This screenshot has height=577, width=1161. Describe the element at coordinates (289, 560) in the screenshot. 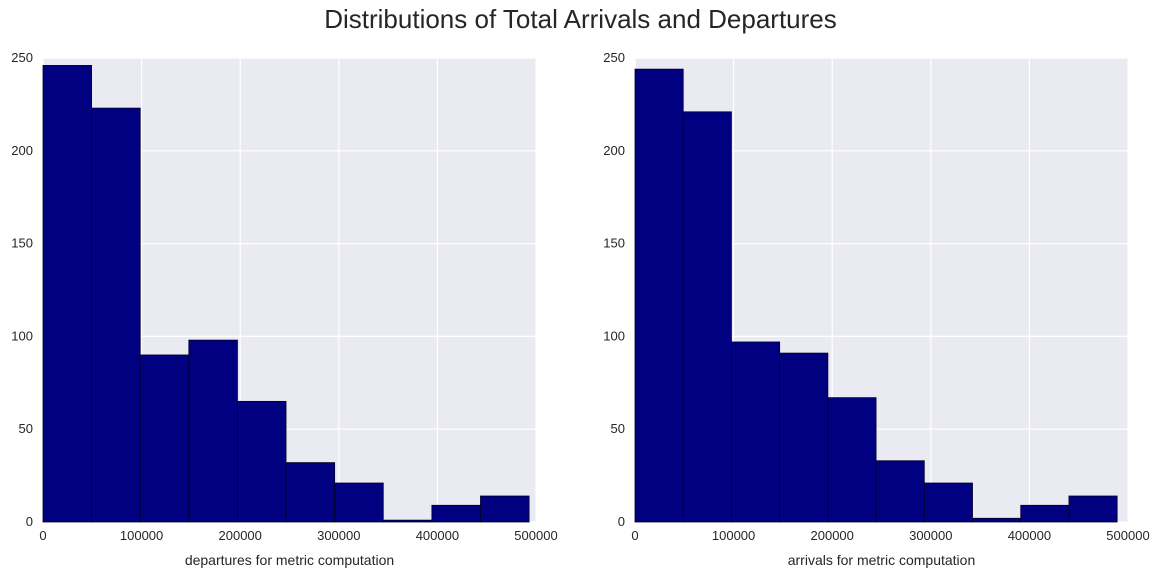

I see `x-axis-label: departures for metric computation` at that location.